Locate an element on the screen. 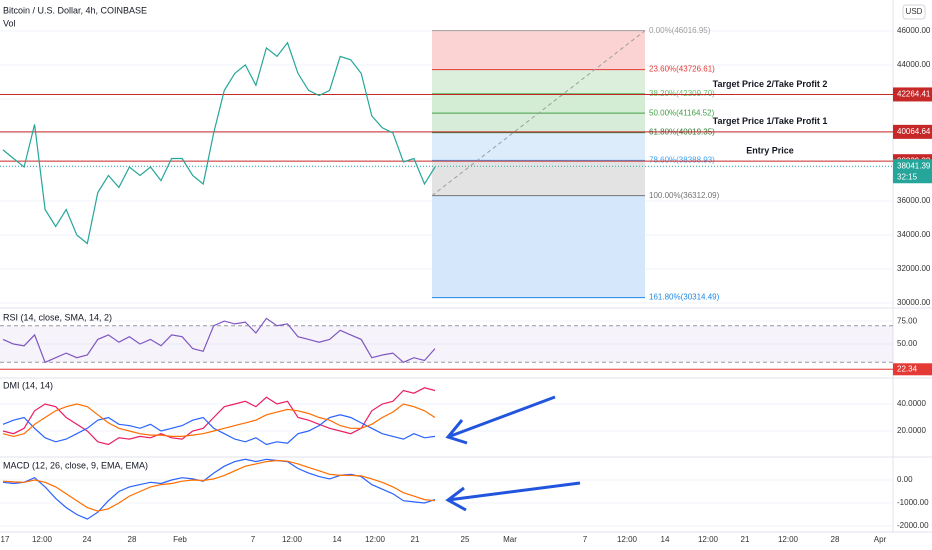 The image size is (932, 550). currency-button is located at coordinates (914, 12).